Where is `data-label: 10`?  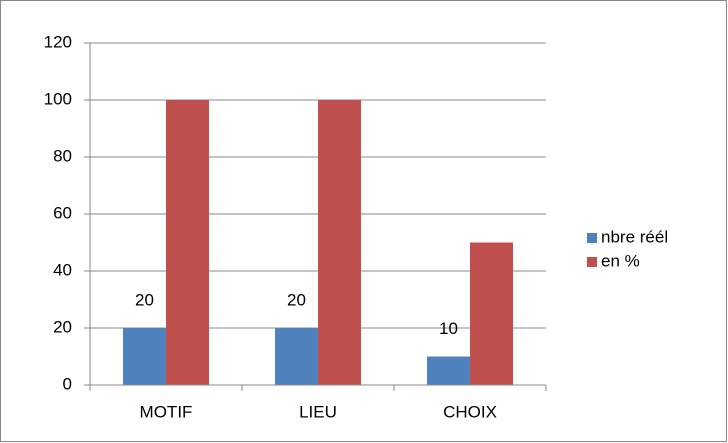
data-label: 10 is located at coordinates (448, 328).